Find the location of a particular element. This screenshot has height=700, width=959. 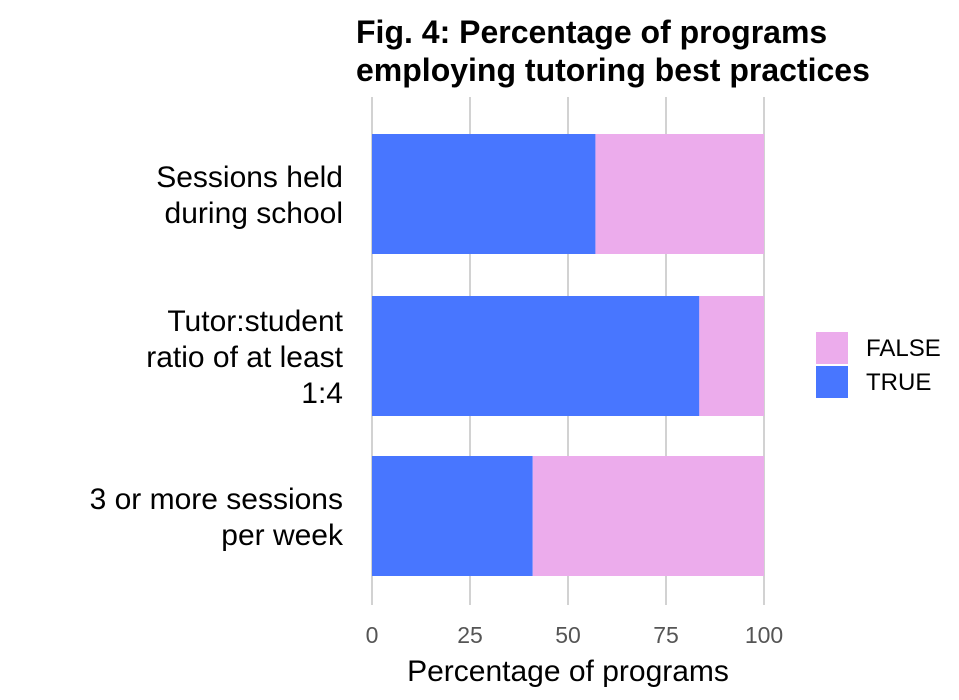

x-tick-label-0: 0 is located at coordinates (372, 635).